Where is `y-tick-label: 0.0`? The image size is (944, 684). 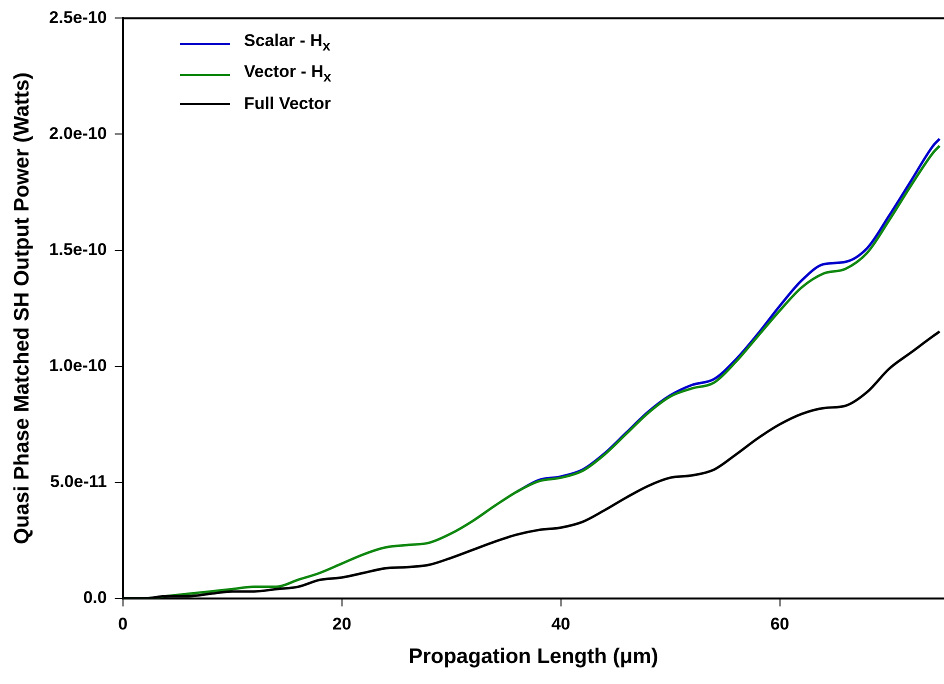
y-tick-label: 0.0 is located at coordinates (95, 598).